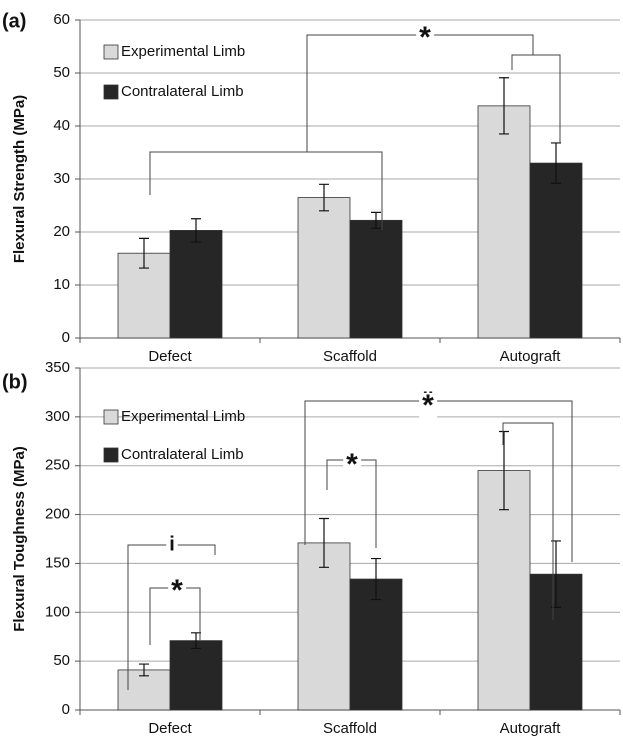 This screenshot has width=623, height=746. Describe the element at coordinates (57, 611) in the screenshot. I see `y-tick-label: 100` at that location.